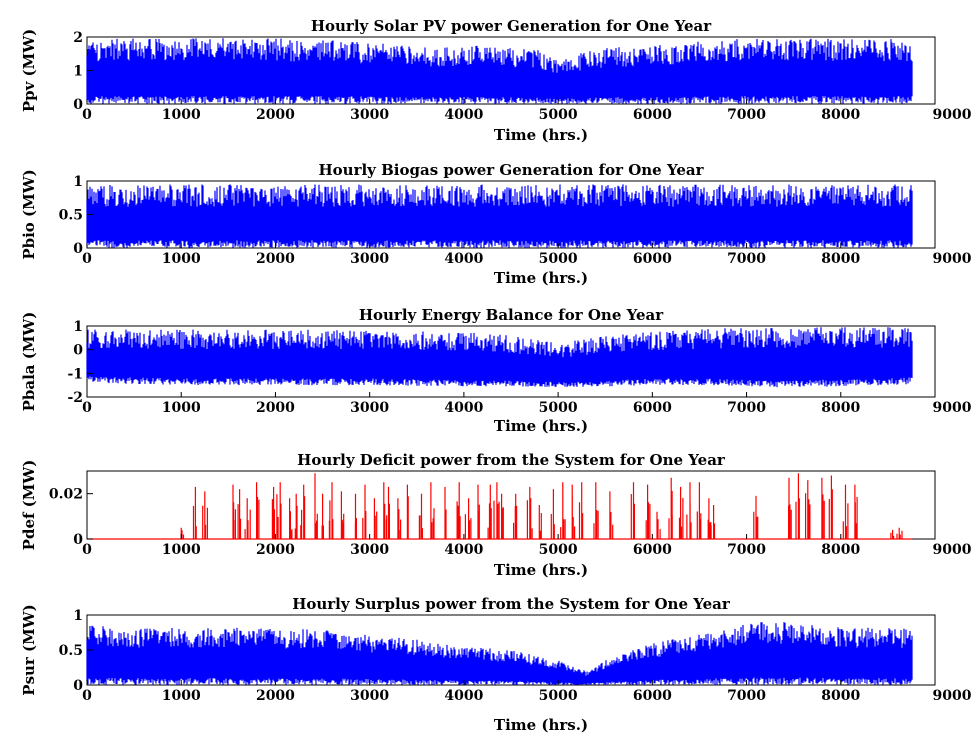 The height and width of the screenshot is (740, 977). I want to click on series-line, so click(500, 506).